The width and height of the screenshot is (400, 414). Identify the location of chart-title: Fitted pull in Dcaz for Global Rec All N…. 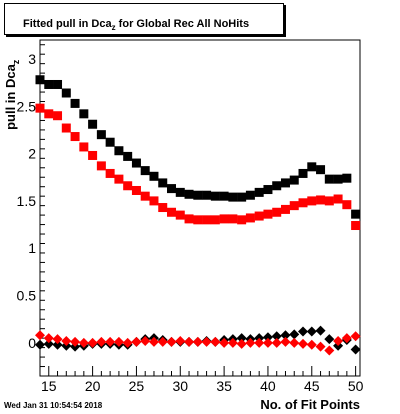
(136, 25).